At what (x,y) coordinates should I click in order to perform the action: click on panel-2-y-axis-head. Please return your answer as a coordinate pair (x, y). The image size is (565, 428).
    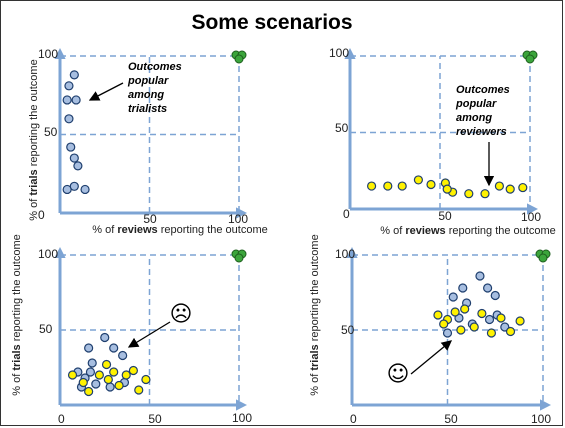
    Looking at the image, I should click on (350, 53).